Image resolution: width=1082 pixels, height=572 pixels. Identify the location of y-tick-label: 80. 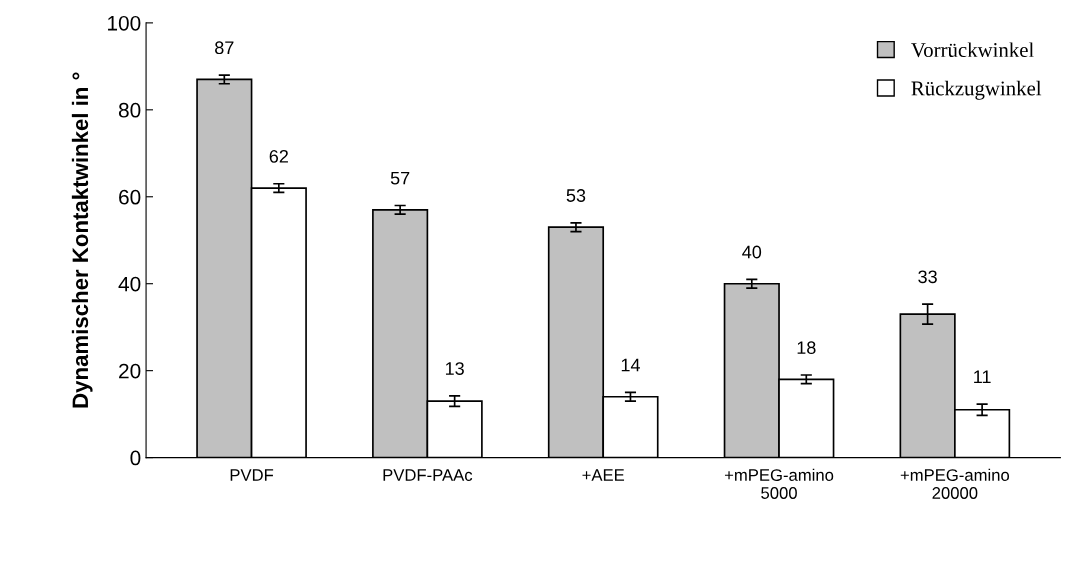
(129, 110).